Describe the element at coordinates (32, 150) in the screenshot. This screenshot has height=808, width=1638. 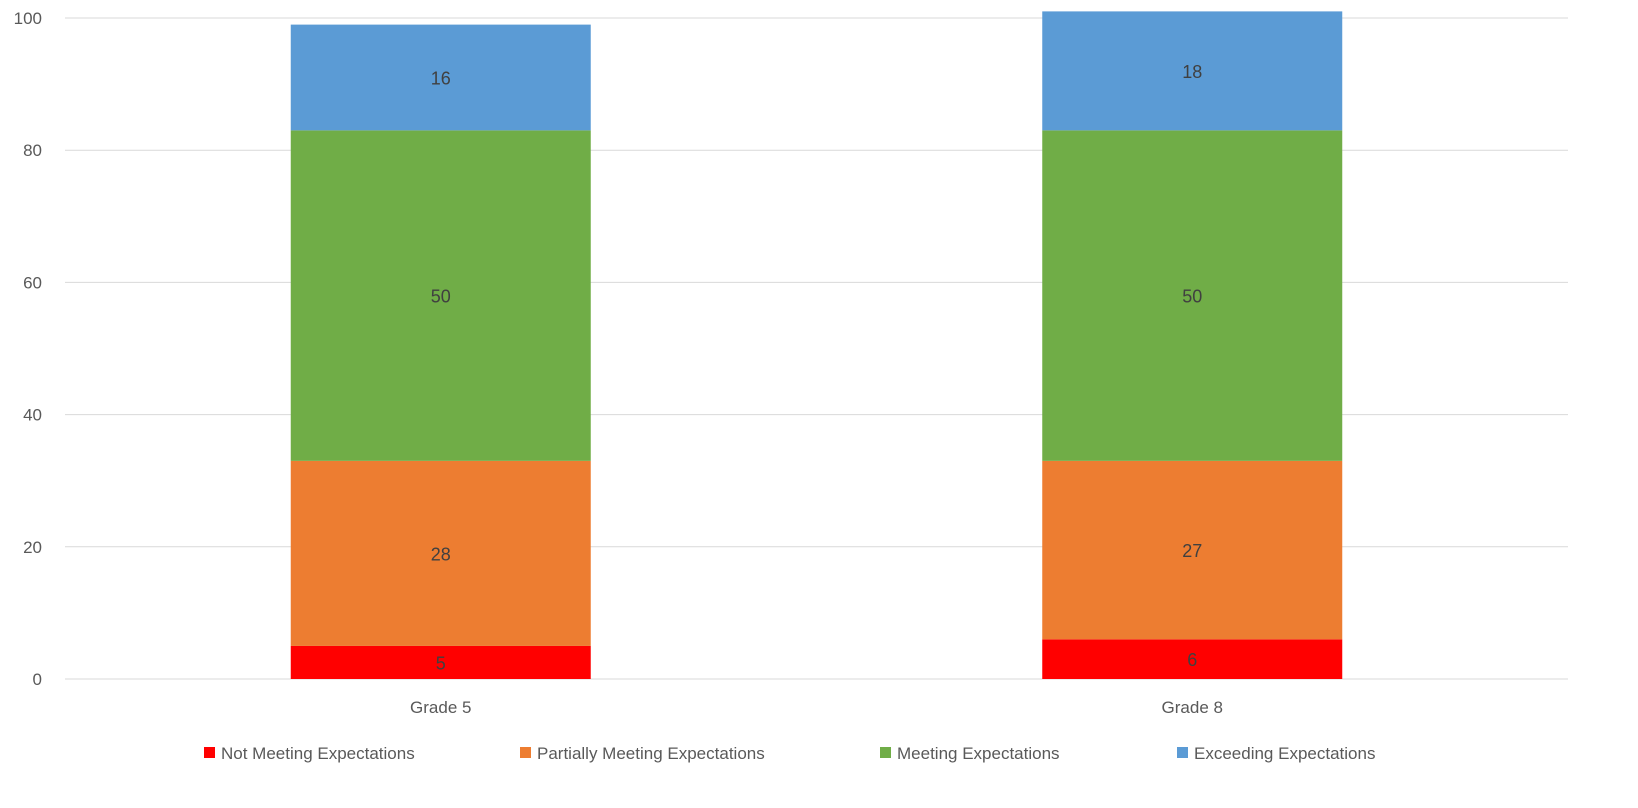
I see `y-tick-label: 80` at that location.